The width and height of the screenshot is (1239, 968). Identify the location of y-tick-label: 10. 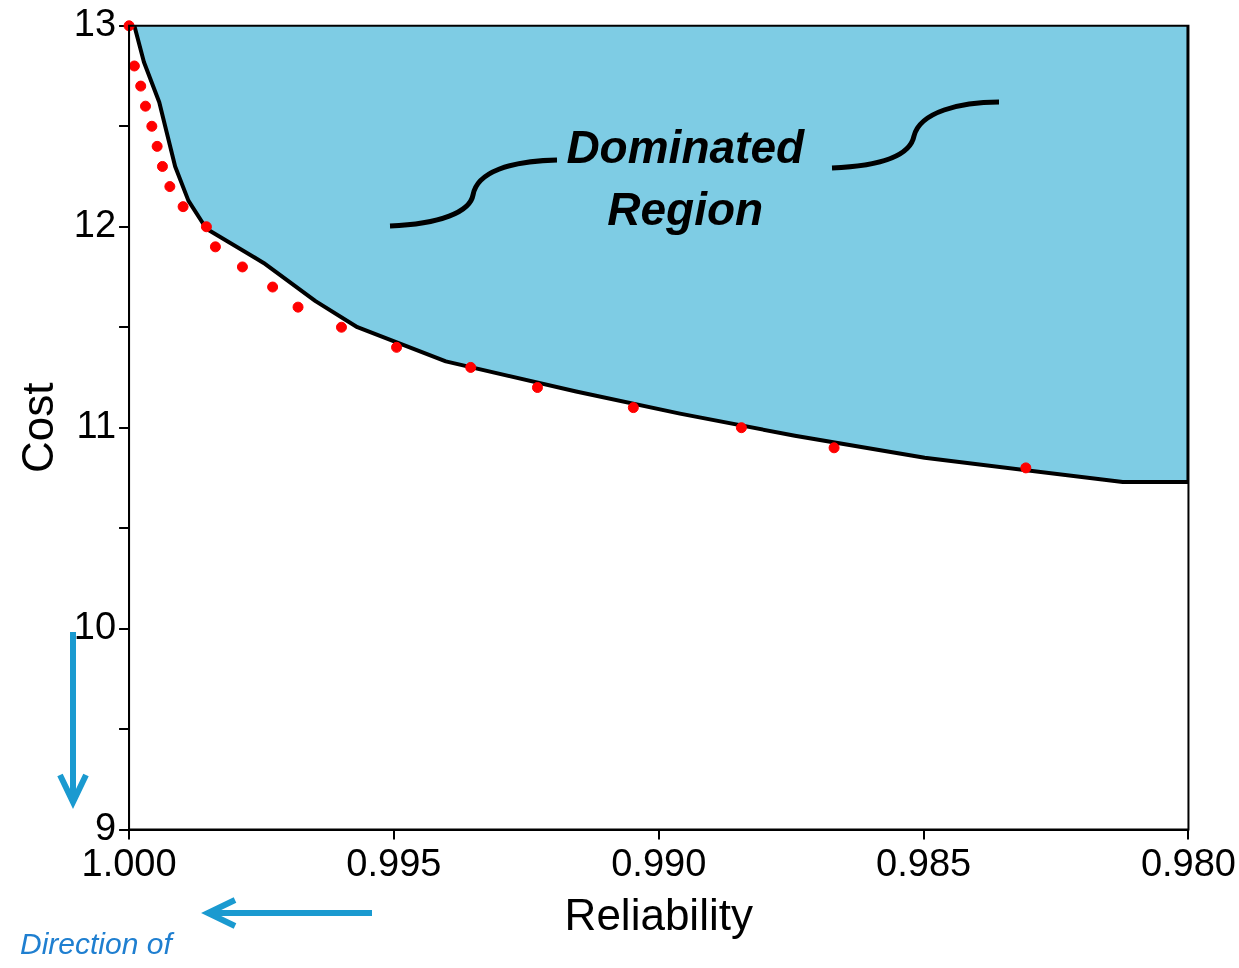
(95, 626).